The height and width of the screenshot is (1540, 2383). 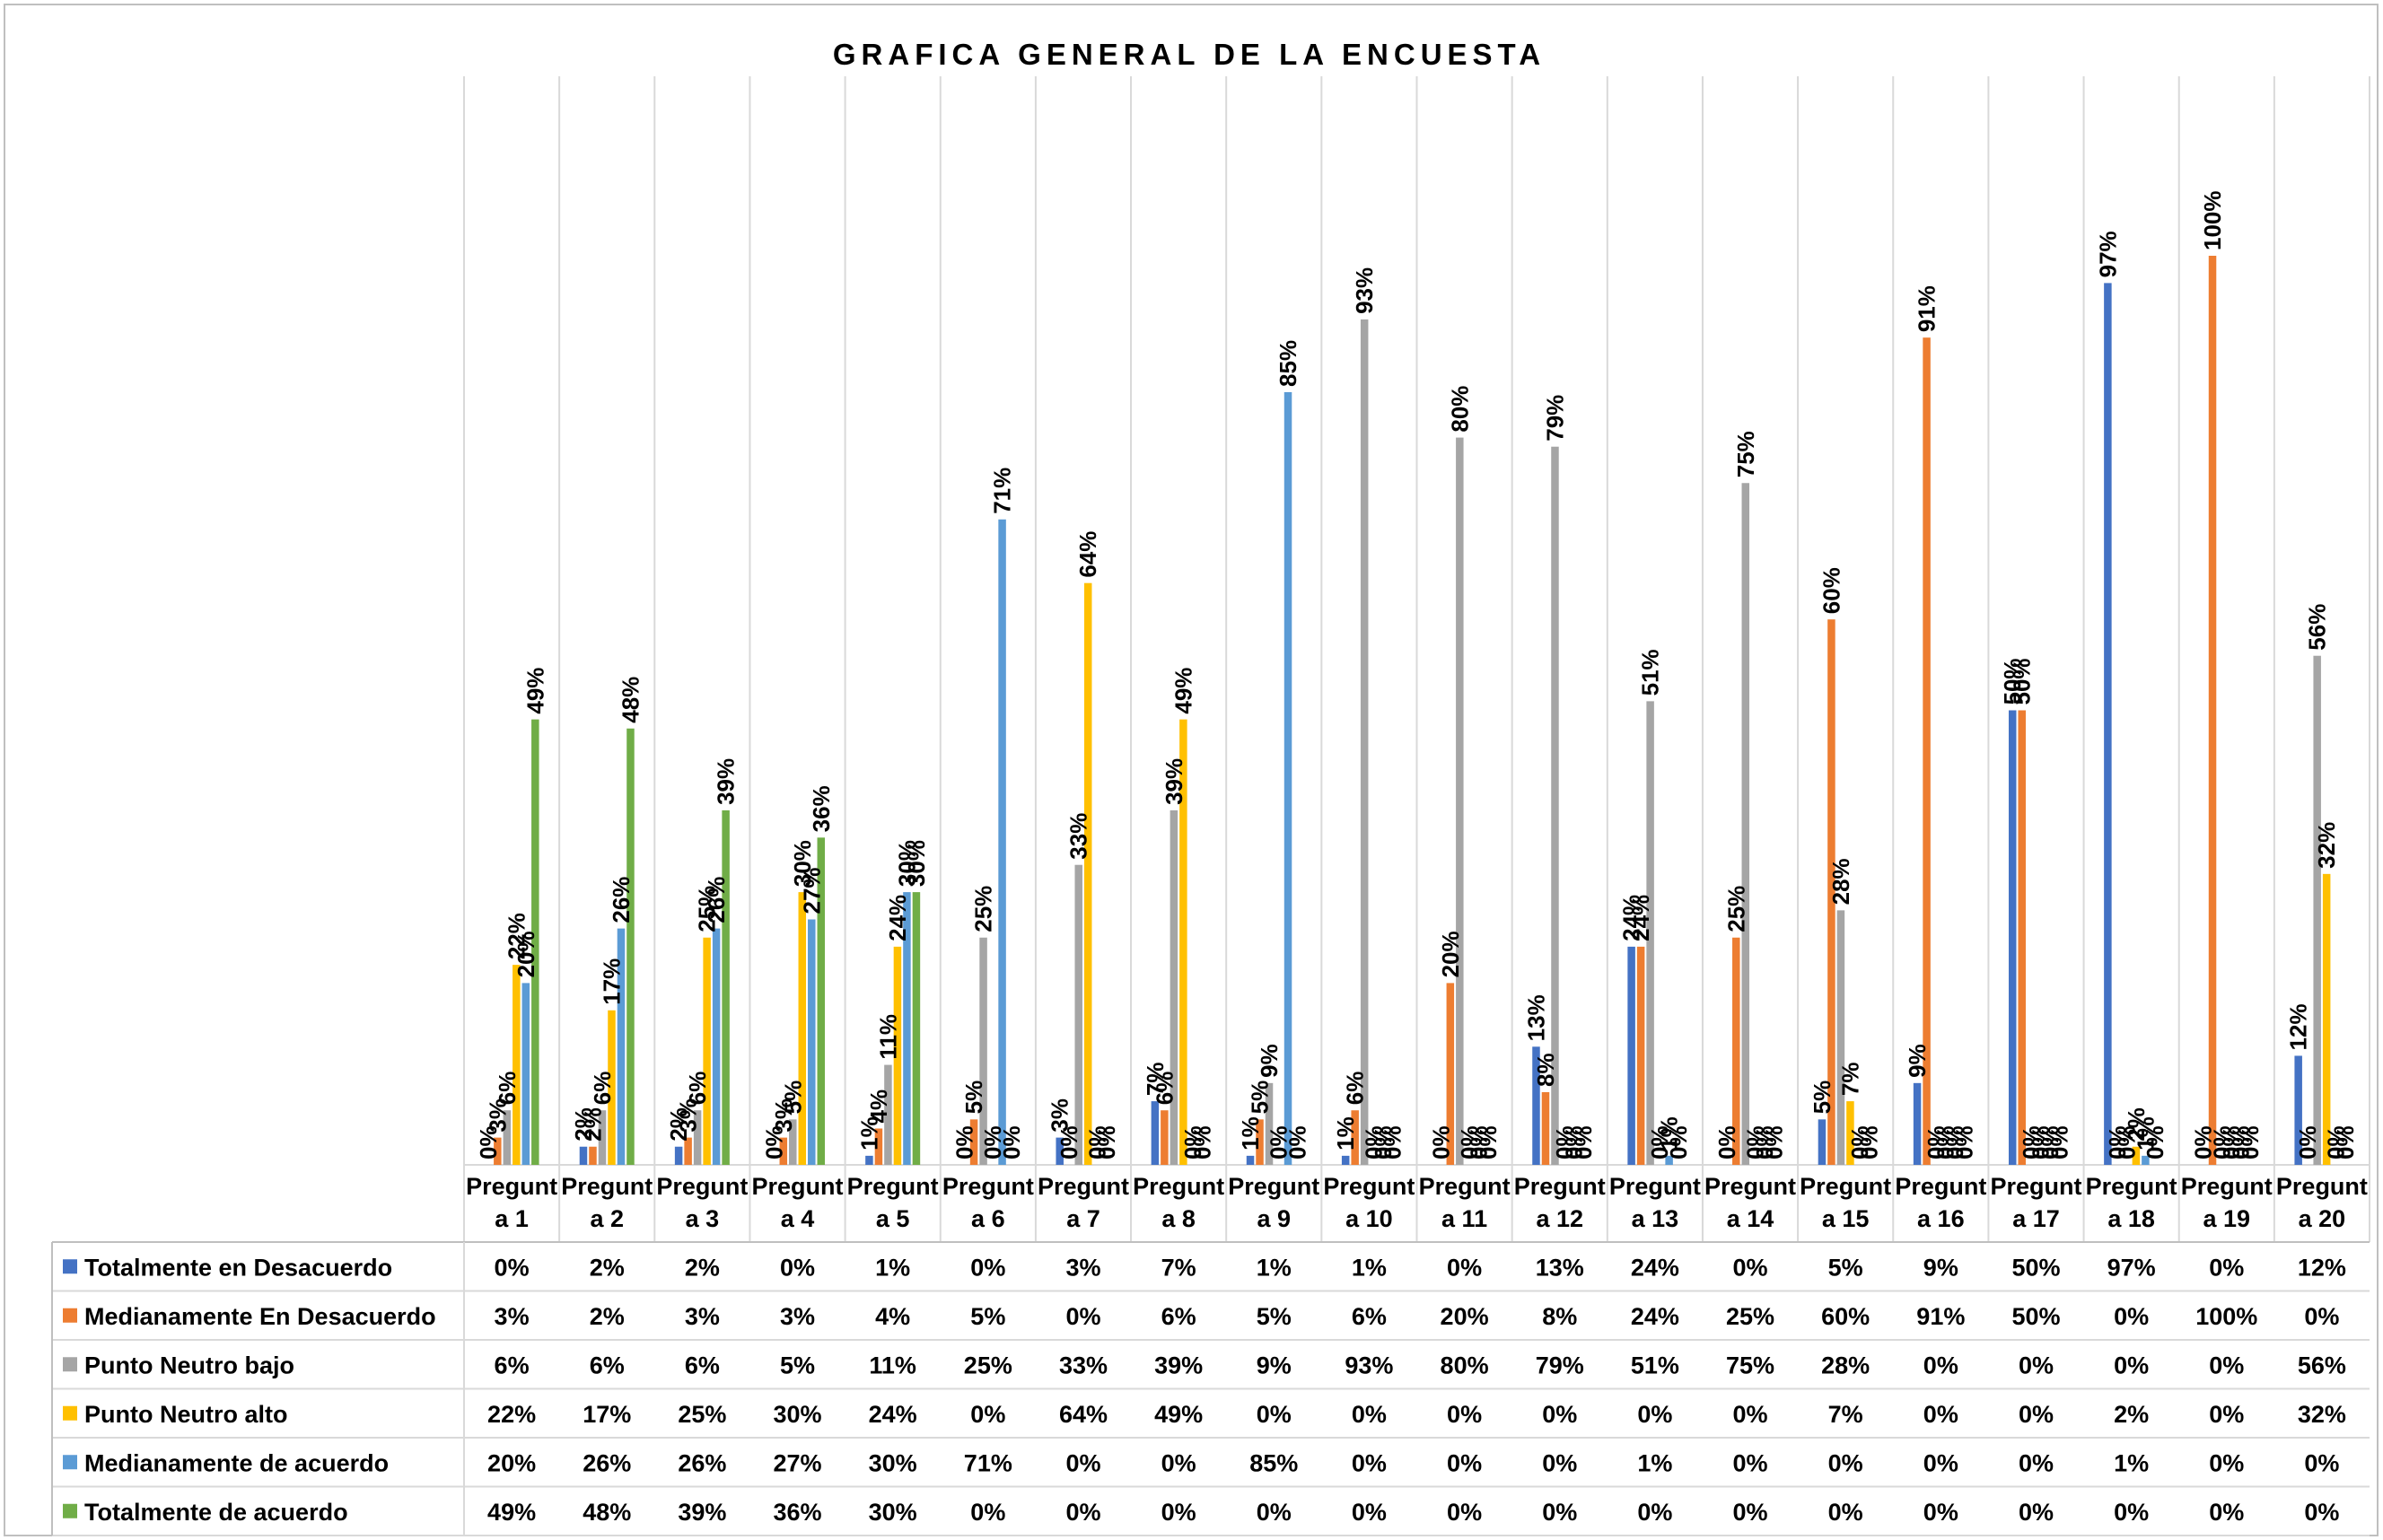 What do you see at coordinates (1650, 672) in the screenshot?
I see `data-label: 51%` at bounding box center [1650, 672].